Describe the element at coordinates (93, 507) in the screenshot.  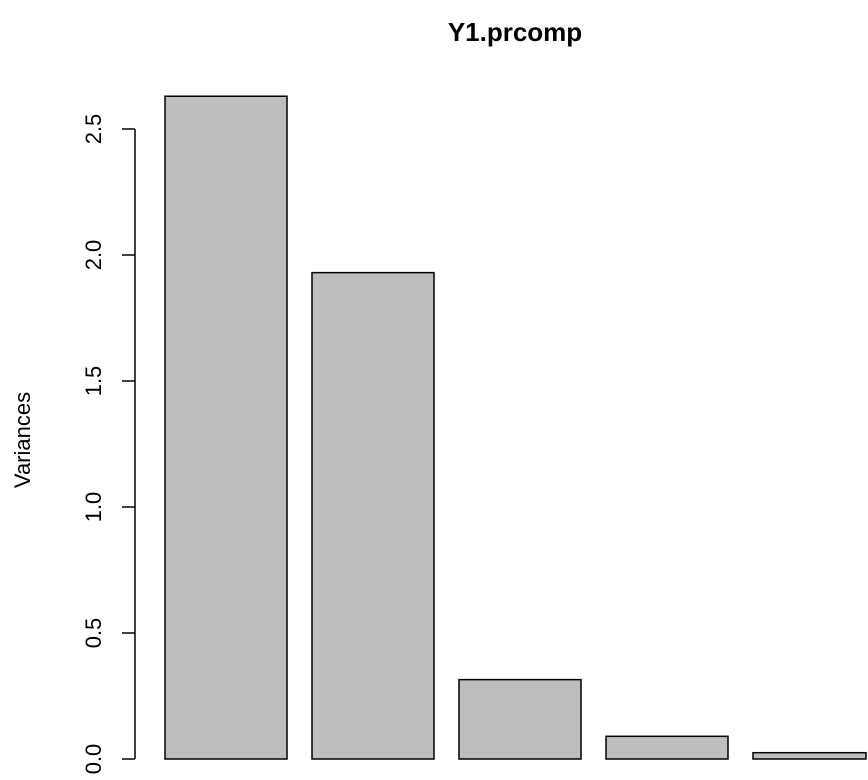
I see `y-tick-label: 1.0` at that location.